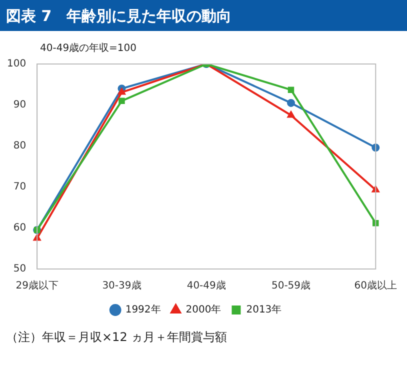 This screenshot has width=407, height=365. Describe the element at coordinates (16, 64) in the screenshot. I see `y-tick-label: 100` at that location.